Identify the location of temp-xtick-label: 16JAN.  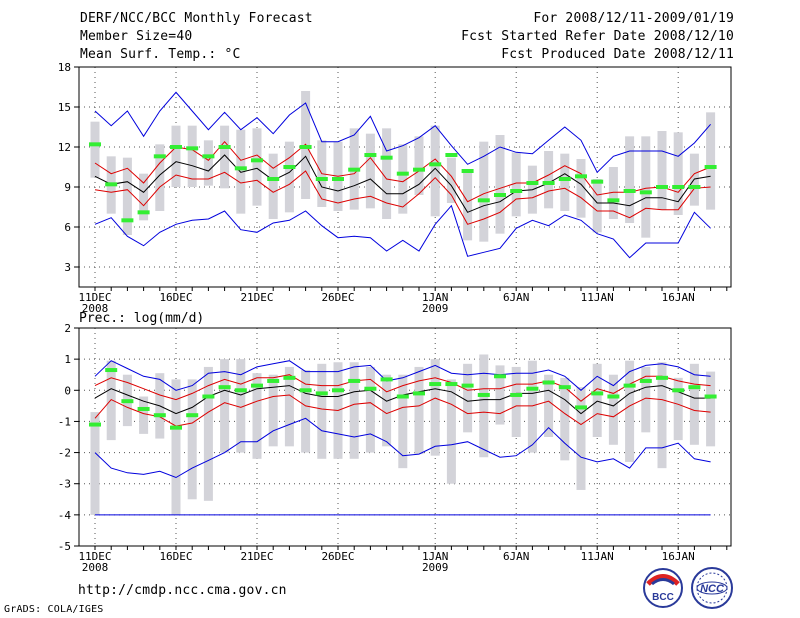
(678, 297).